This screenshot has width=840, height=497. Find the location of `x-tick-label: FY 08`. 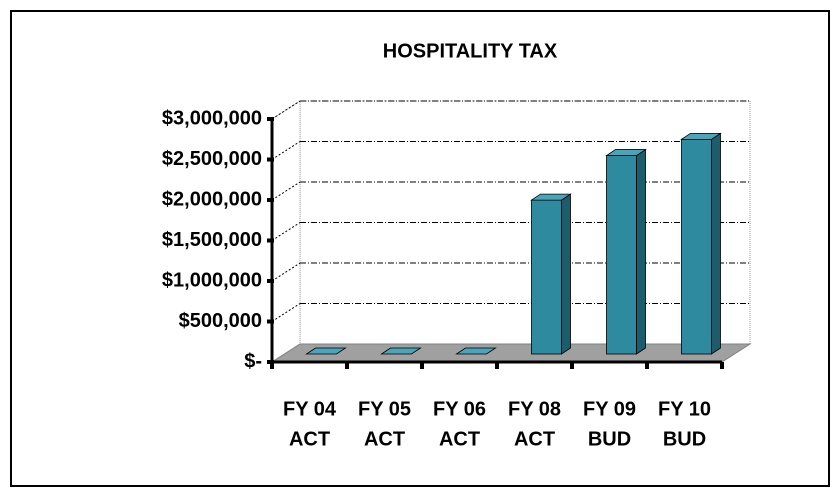

x-tick-label: FY 08 is located at coordinates (534, 409).